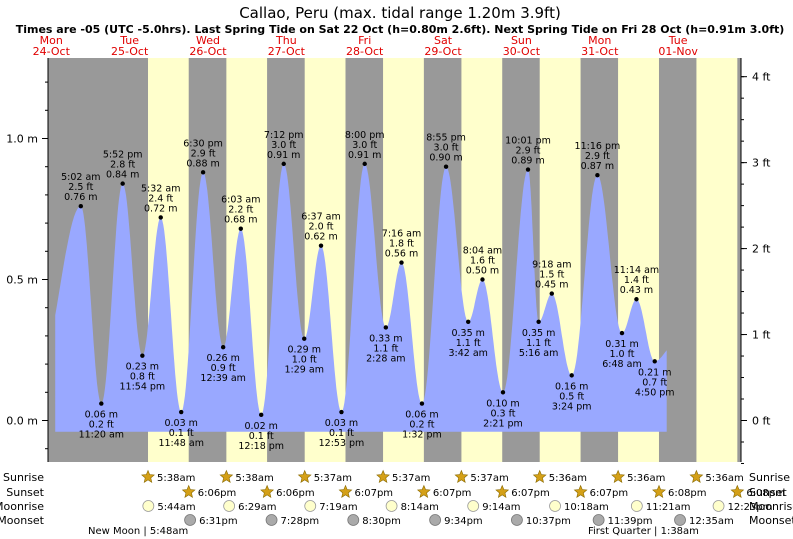 Image resolution: width=793 pixels, height=539 pixels. Describe the element at coordinates (761, 77) in the screenshot. I see `right-tick-label: 4 ft` at that location.